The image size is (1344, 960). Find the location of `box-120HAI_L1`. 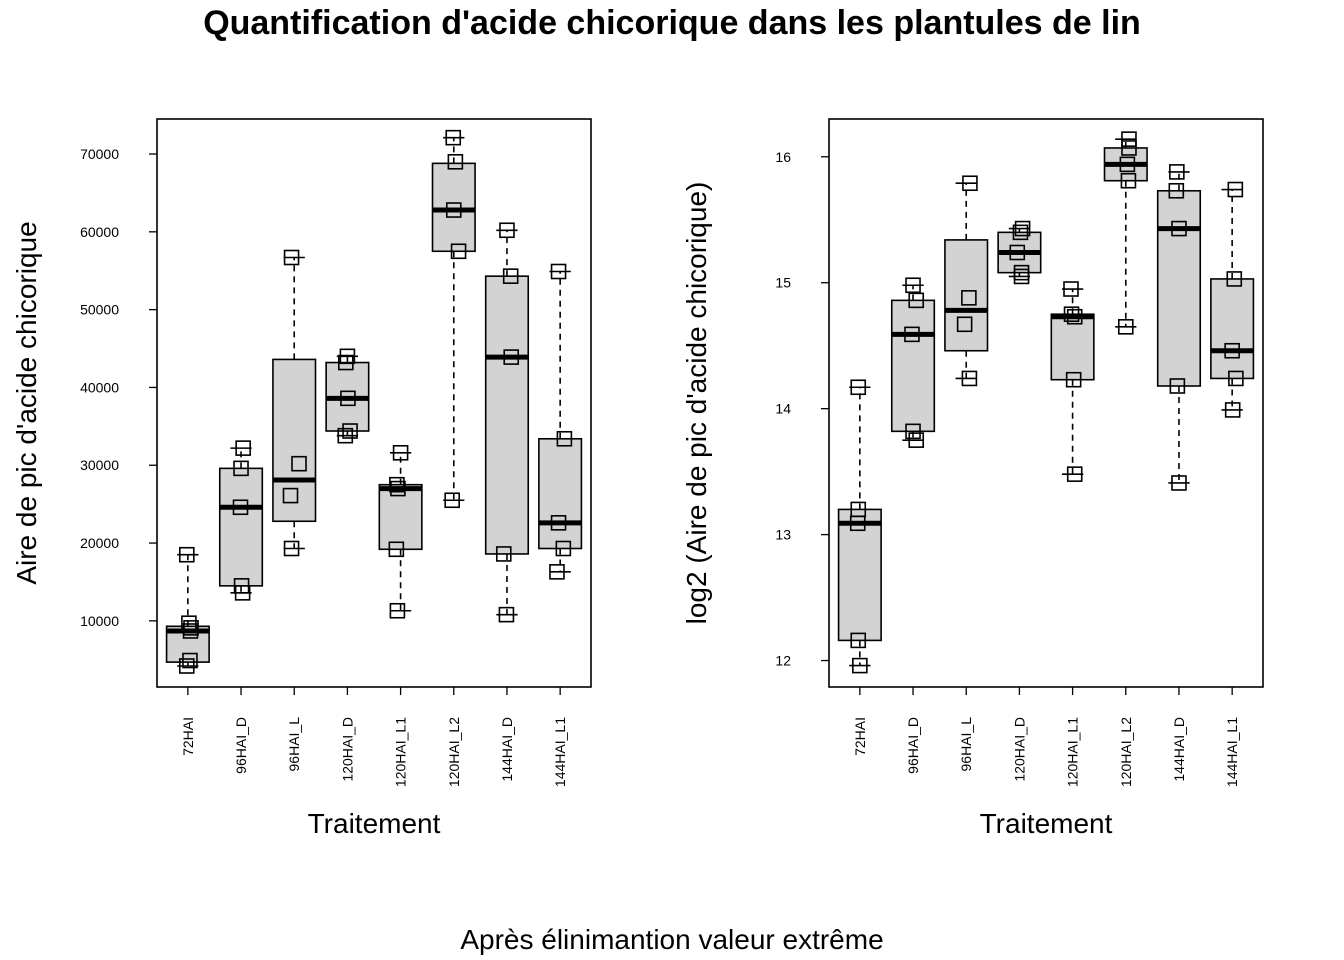

box-120HAI_L1 is located at coordinates (400, 531).